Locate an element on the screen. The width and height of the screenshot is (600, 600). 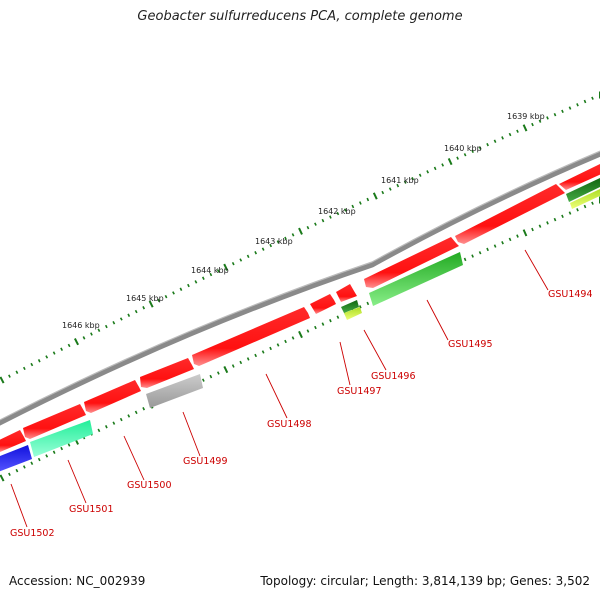
gene-gsu1501 is located at coordinates (61, 438).